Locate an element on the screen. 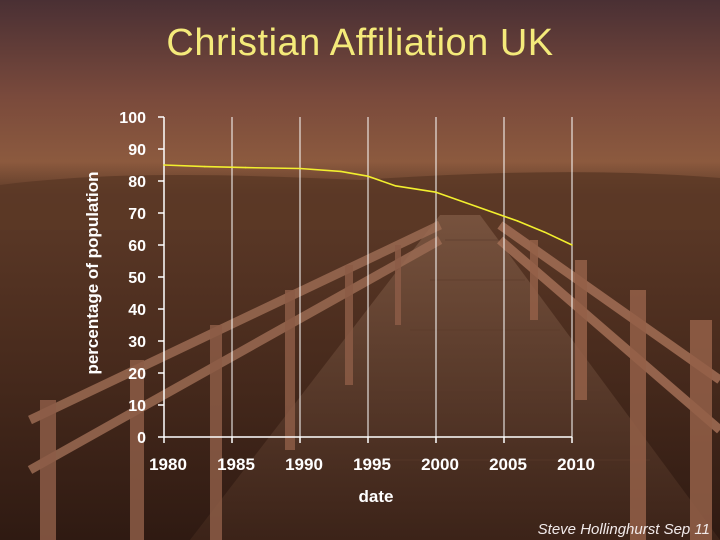 The width and height of the screenshot is (720, 540). chart-title: Christian Affiliation UK is located at coordinates (360, 43).